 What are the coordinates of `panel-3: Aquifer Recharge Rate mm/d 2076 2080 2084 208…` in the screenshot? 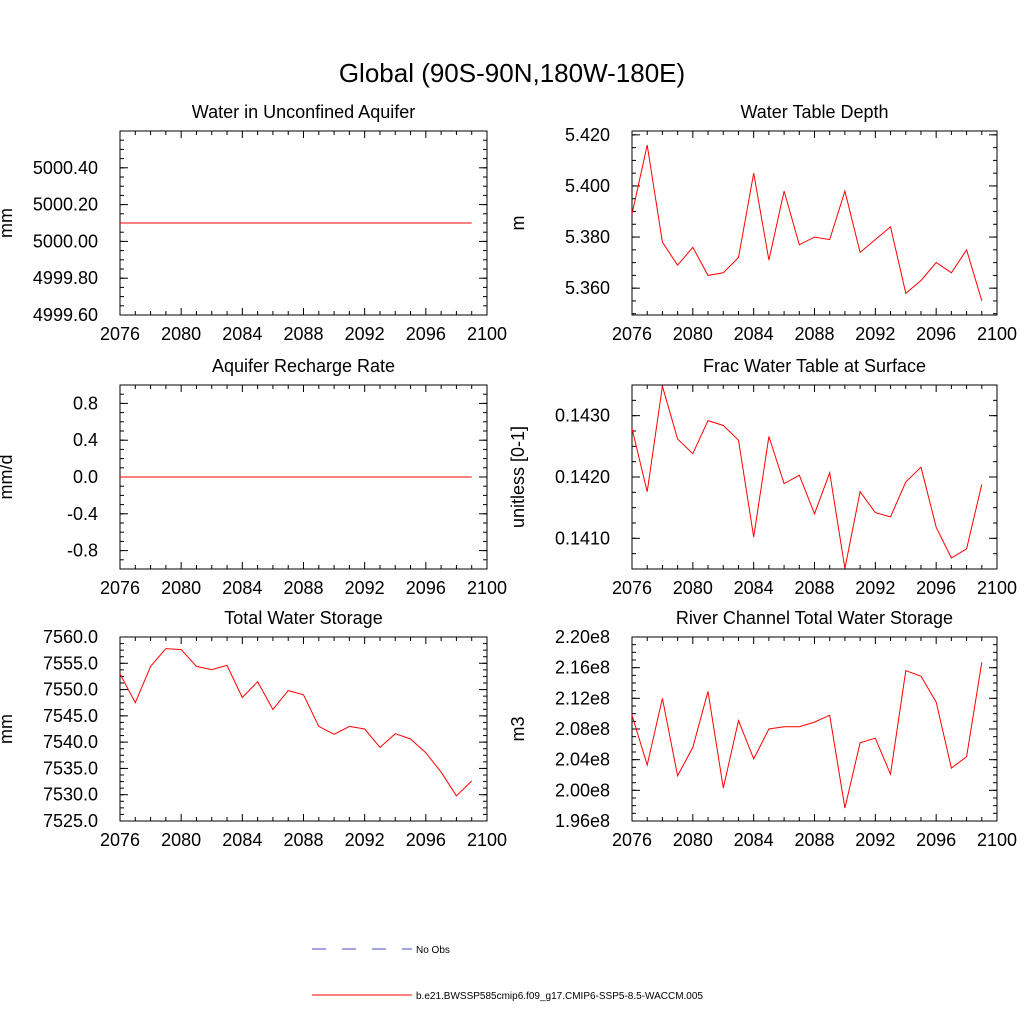 It's located at (253, 477).